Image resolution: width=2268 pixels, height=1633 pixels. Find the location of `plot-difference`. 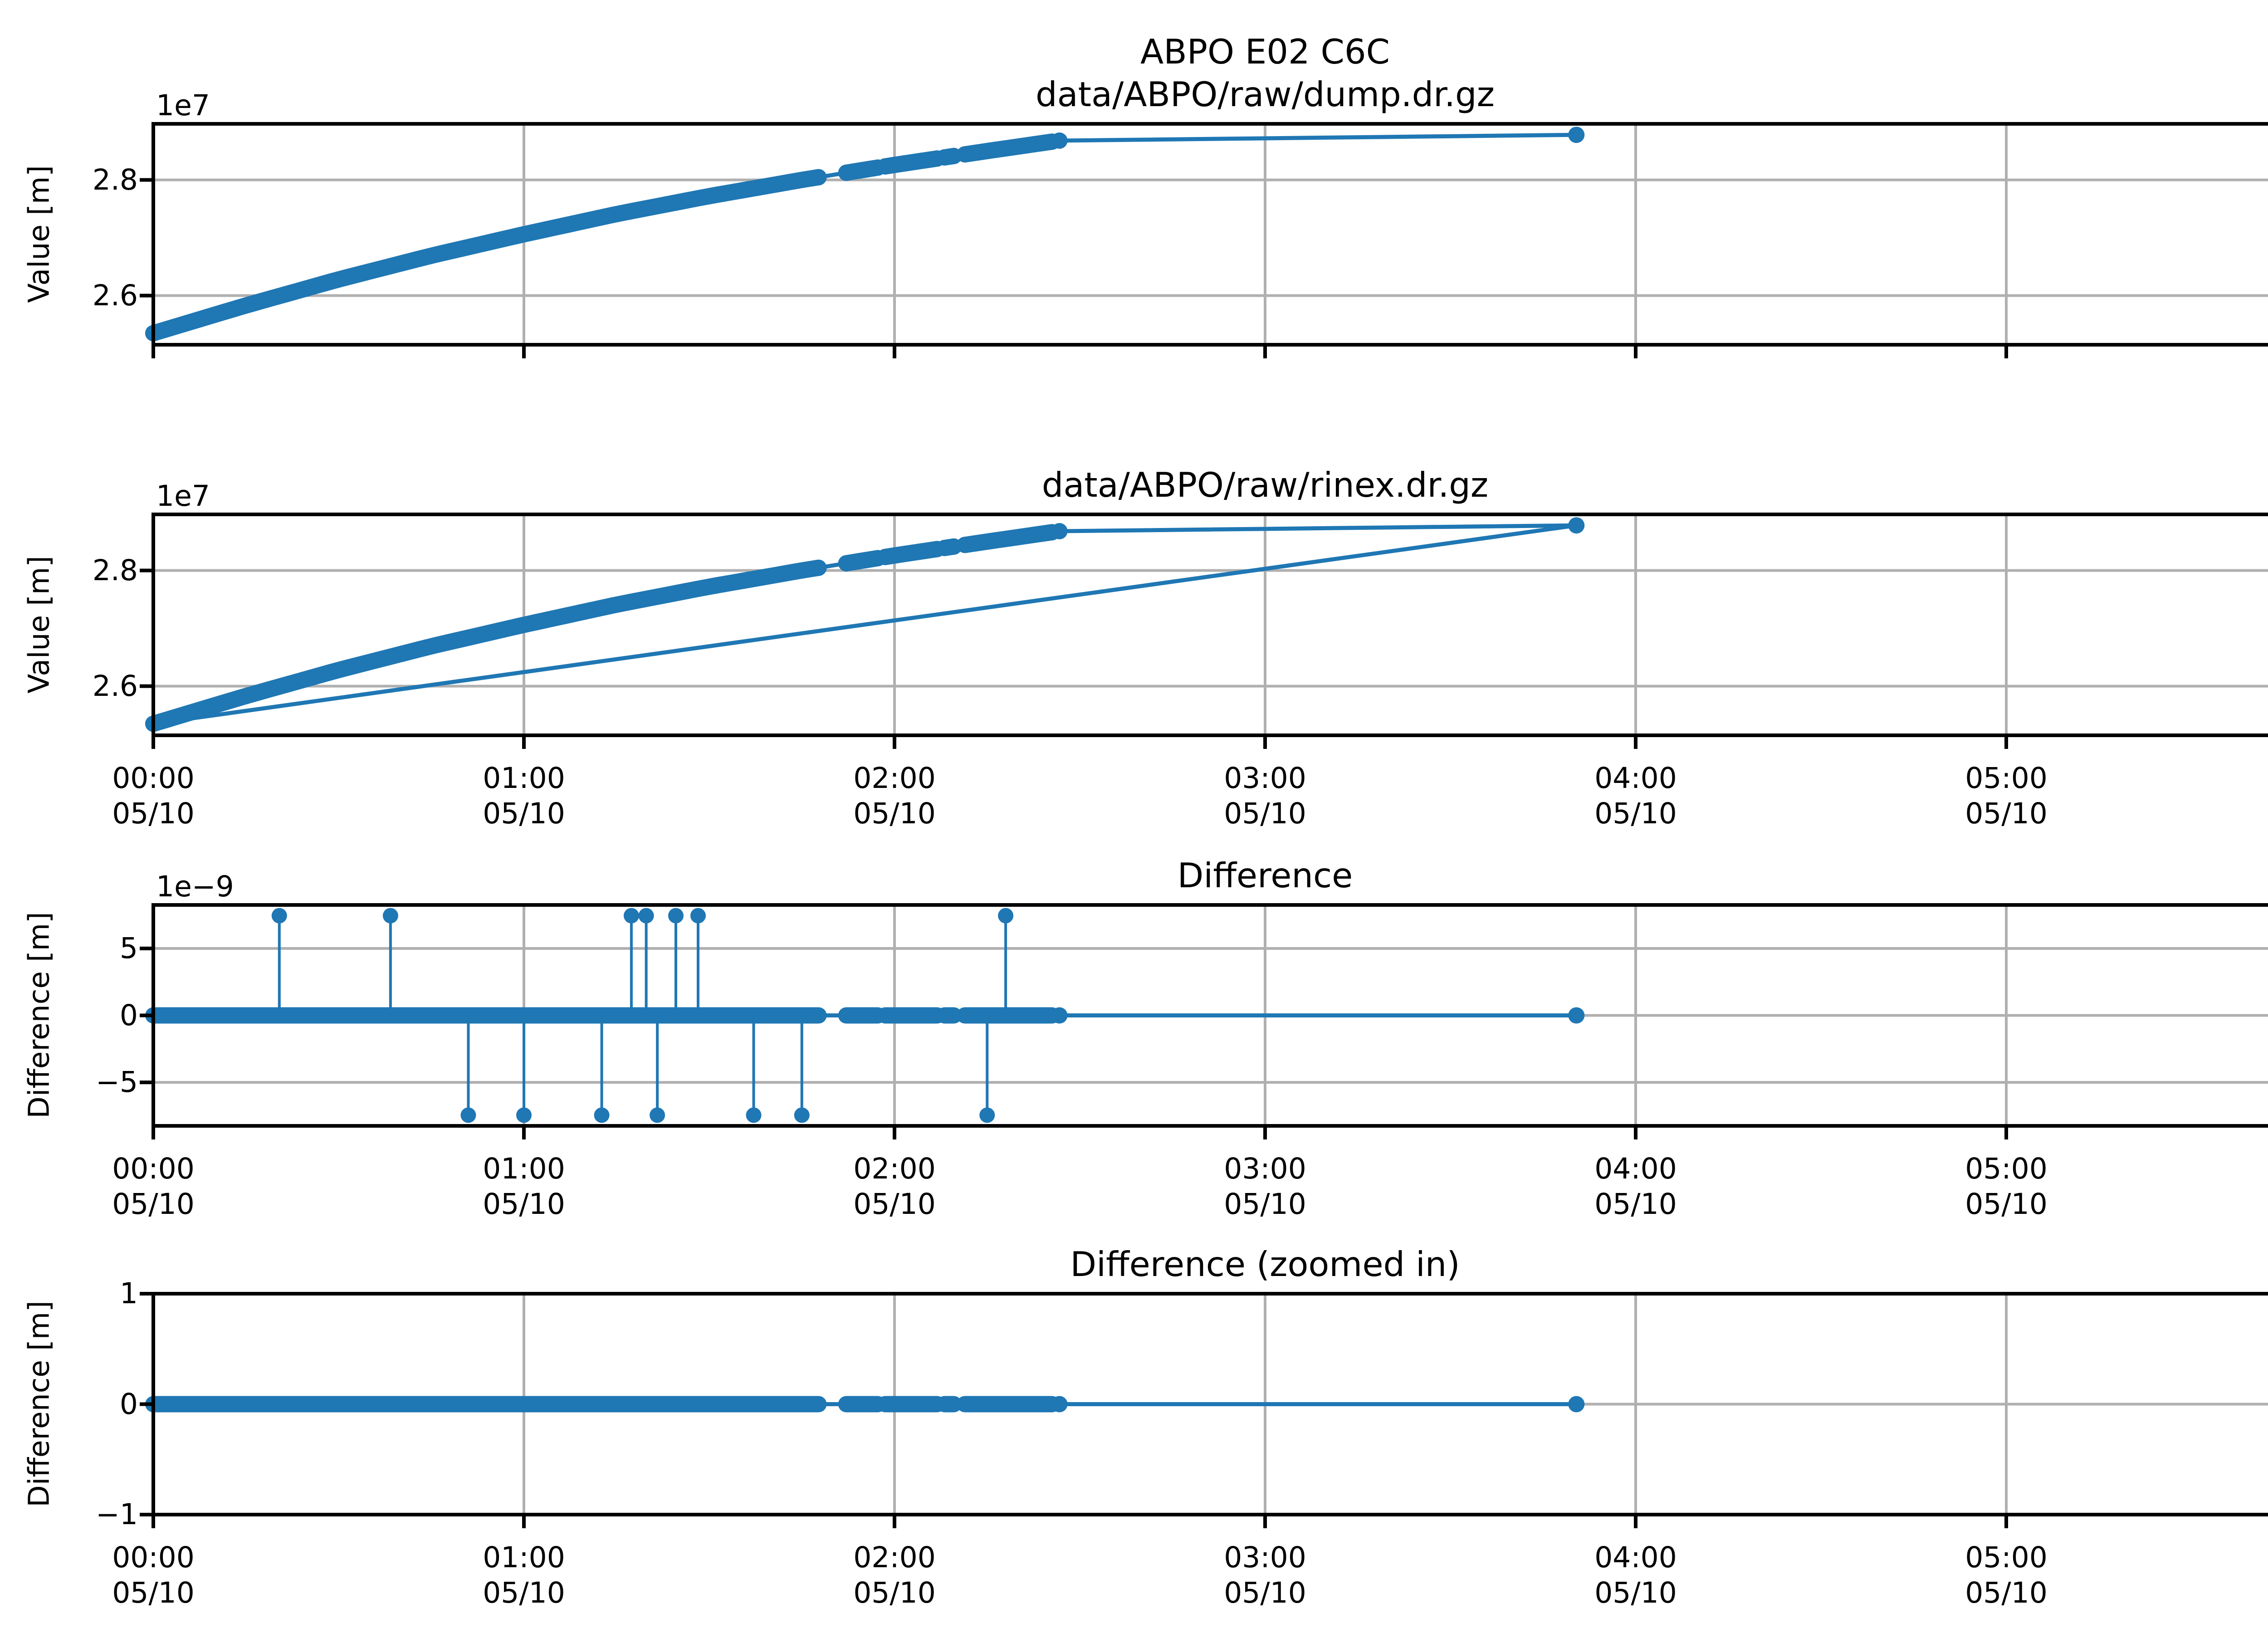

plot-difference is located at coordinates (1204, 1021).